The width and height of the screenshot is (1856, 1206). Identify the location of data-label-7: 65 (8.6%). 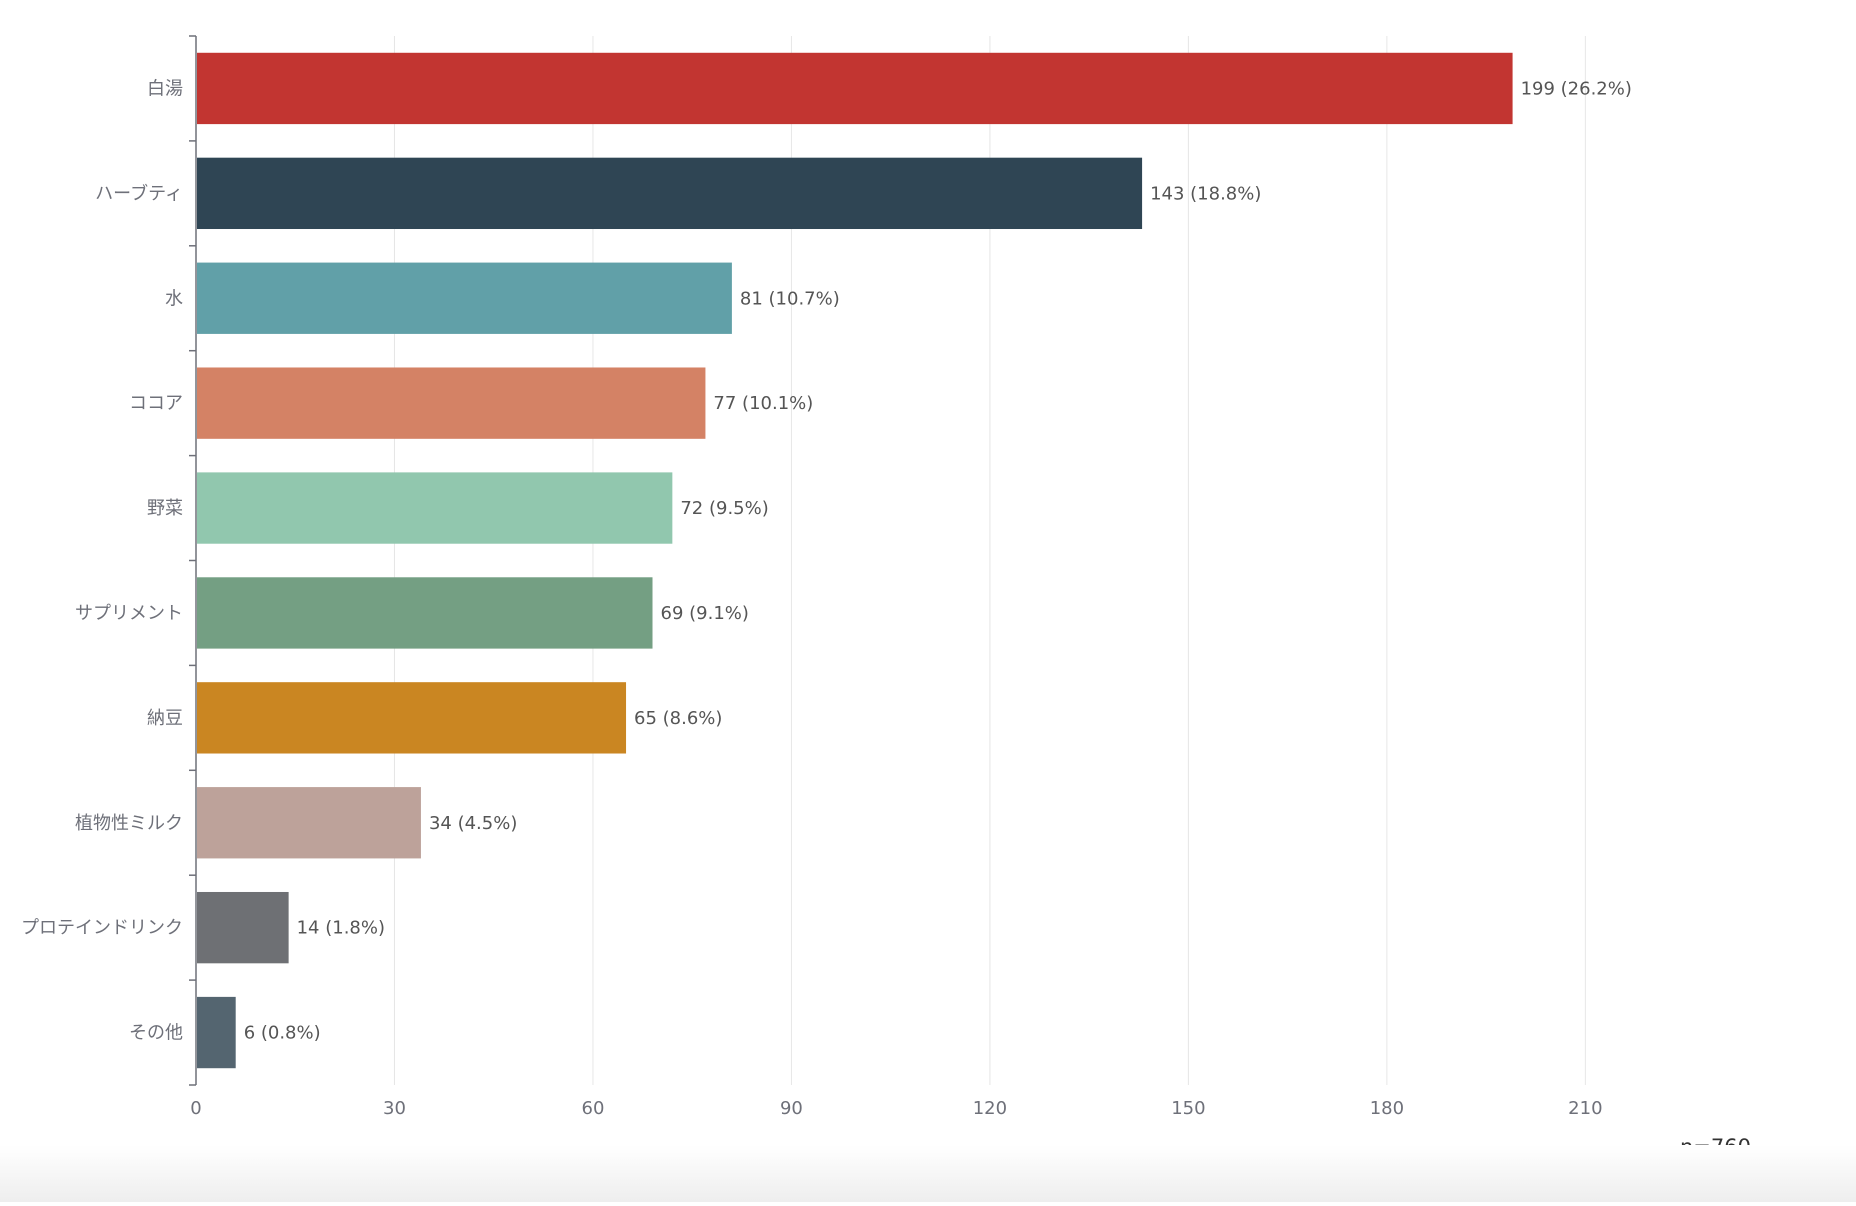
(678, 718).